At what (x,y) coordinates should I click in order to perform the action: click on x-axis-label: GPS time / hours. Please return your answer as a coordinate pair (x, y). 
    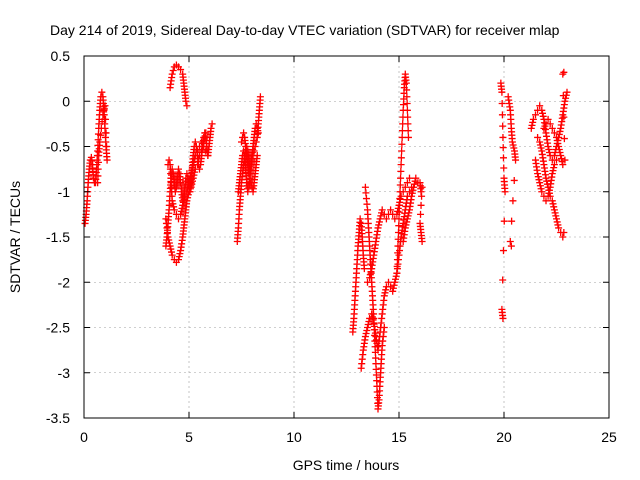
    Looking at the image, I should click on (346, 465).